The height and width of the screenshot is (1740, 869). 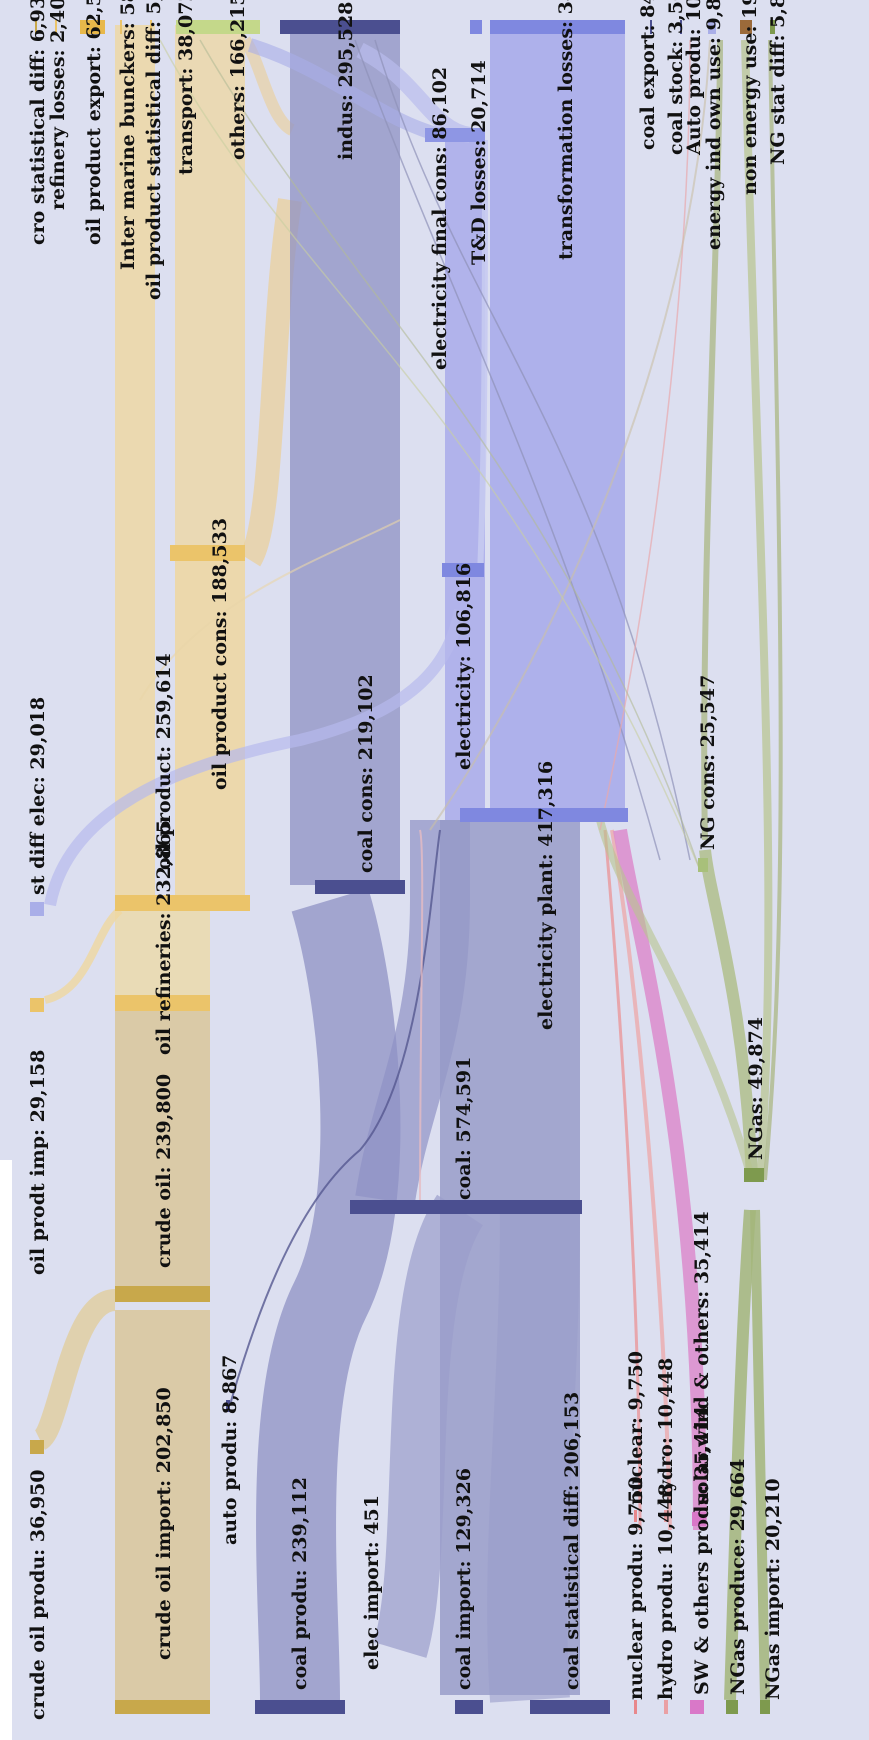 I want to click on node-oil-product, so click(x=182, y=903).